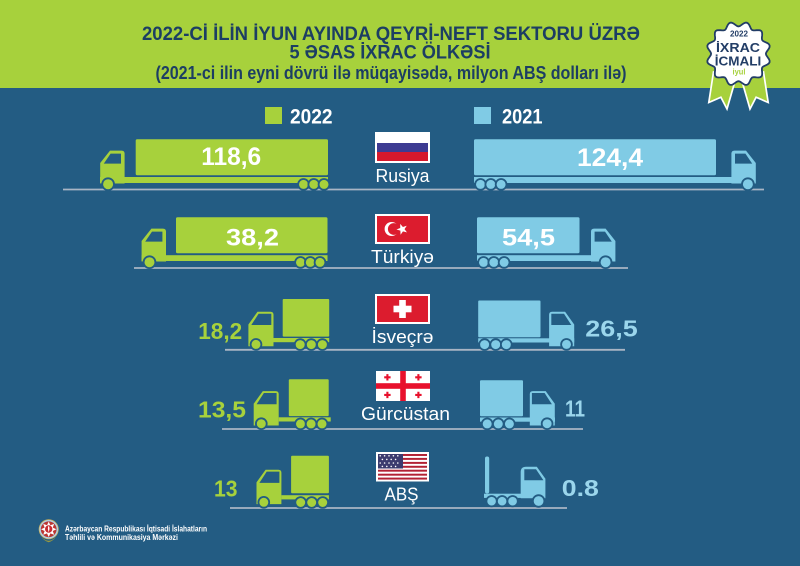 This screenshot has width=800, height=566. I want to click on svg-text: 5 ƏSAS İXRAC ÖLKƏSİ, so click(390, 52).